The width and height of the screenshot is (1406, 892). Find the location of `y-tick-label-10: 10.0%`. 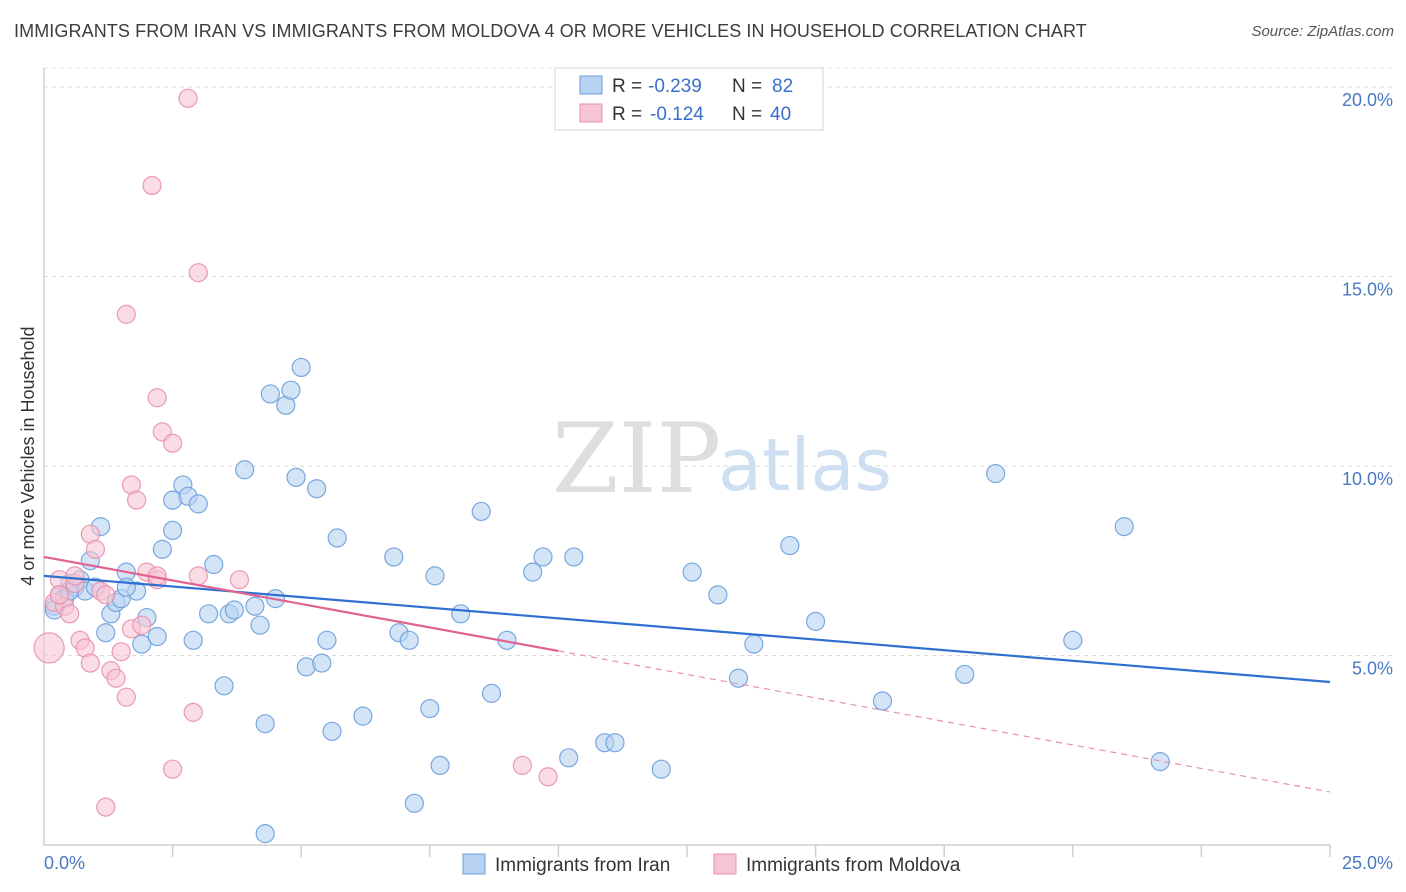

y-tick-label-10: 10.0% is located at coordinates (1367, 479).